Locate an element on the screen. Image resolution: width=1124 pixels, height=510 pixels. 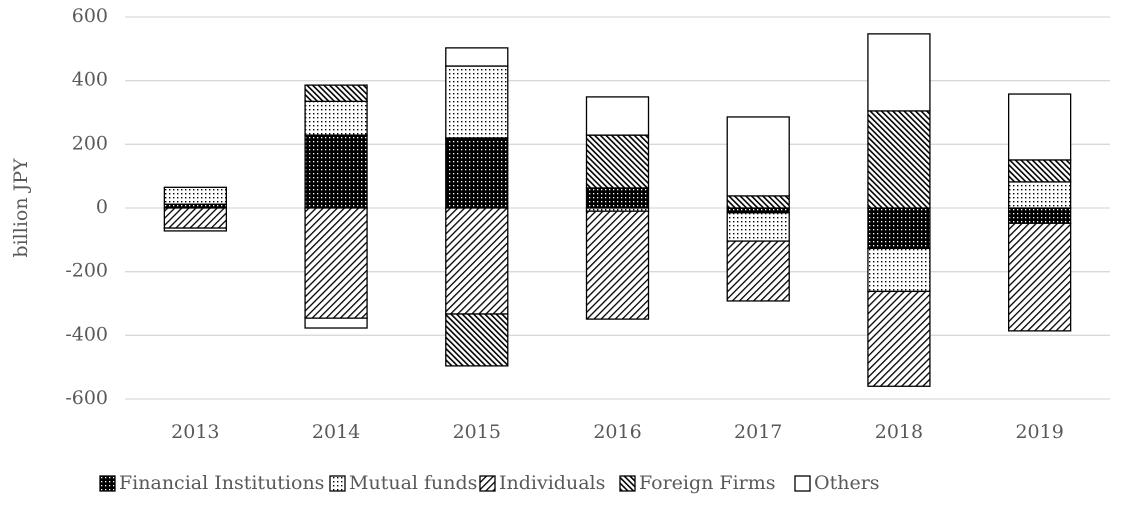
y-tick-label: 600 is located at coordinates (90, 16).